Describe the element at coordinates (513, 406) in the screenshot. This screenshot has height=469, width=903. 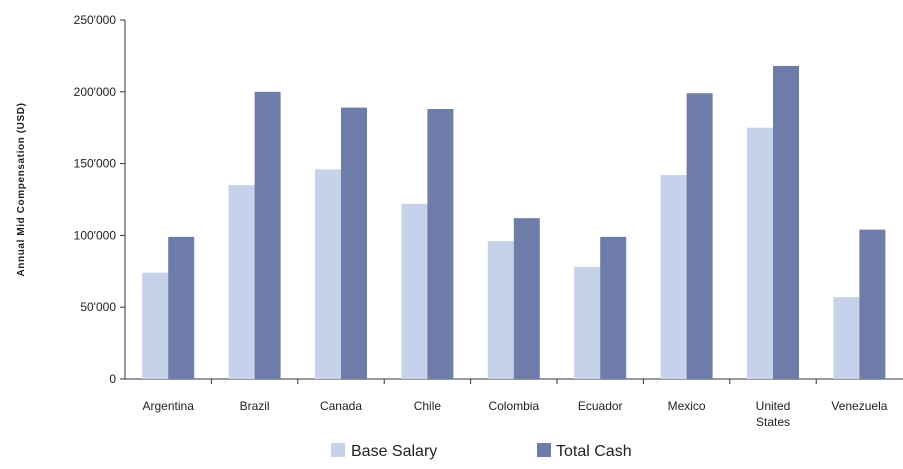
I see `x-tick-label: Colombia` at that location.